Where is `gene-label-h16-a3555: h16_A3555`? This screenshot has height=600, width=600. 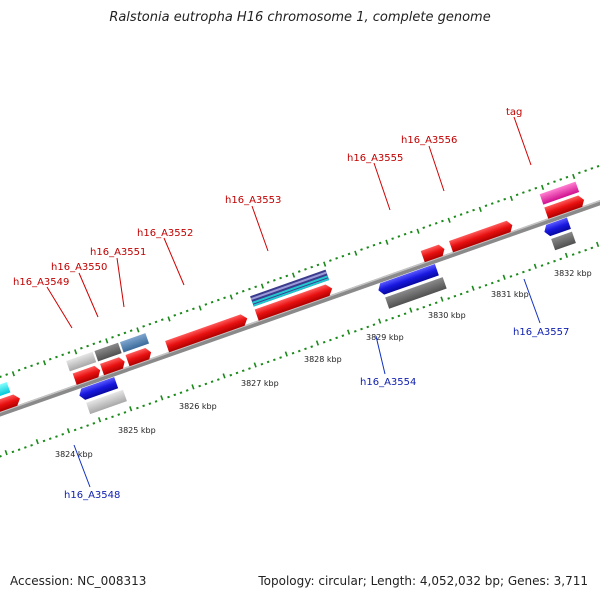
gene-label-h16-a3555: h16_A3555 is located at coordinates (375, 158).